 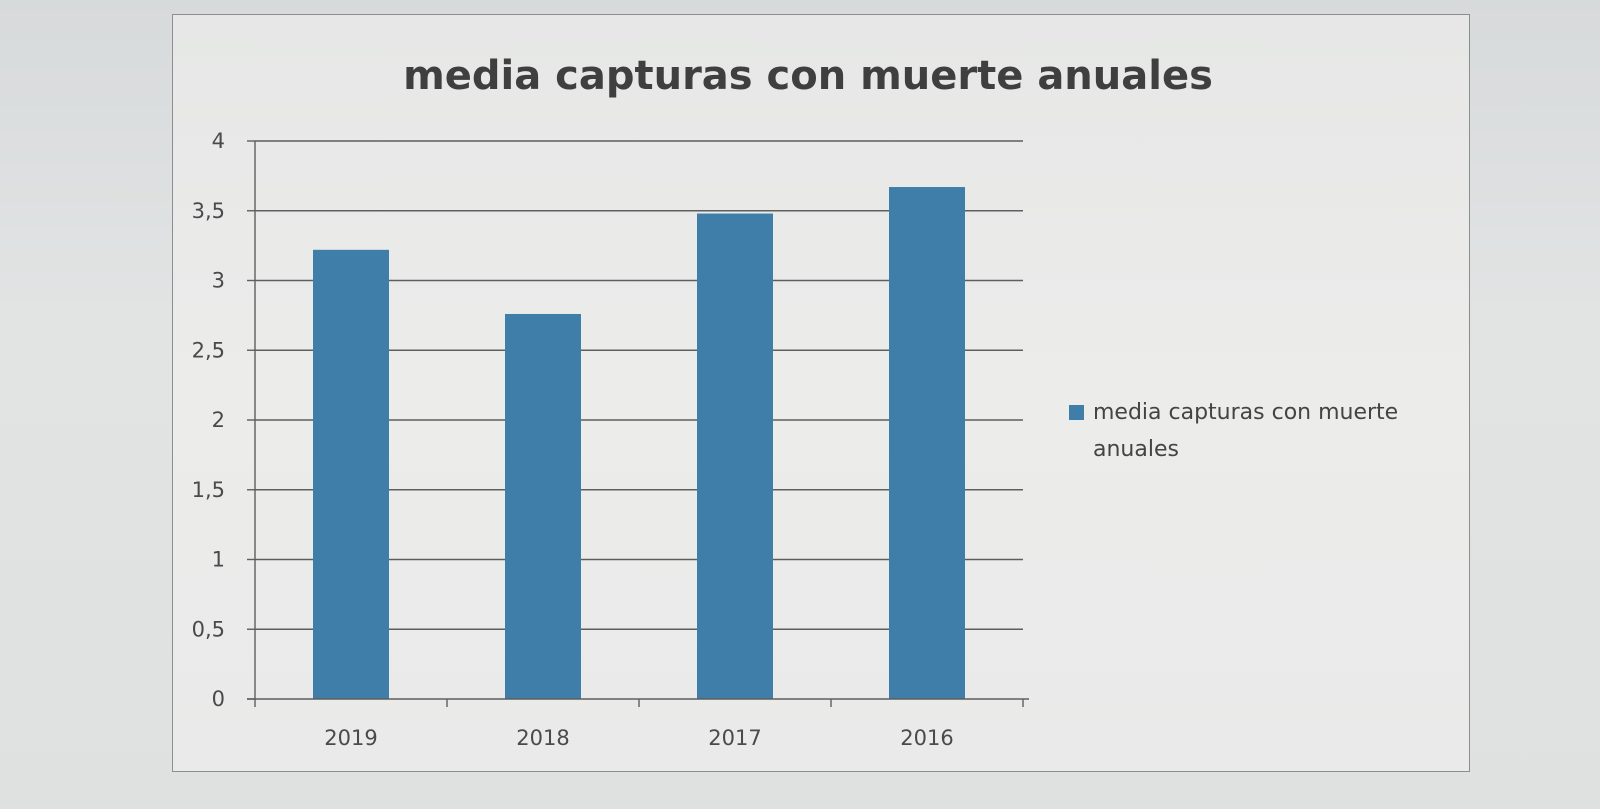 I want to click on legend: media capturas con muerte anuales, so click(x=1233, y=431).